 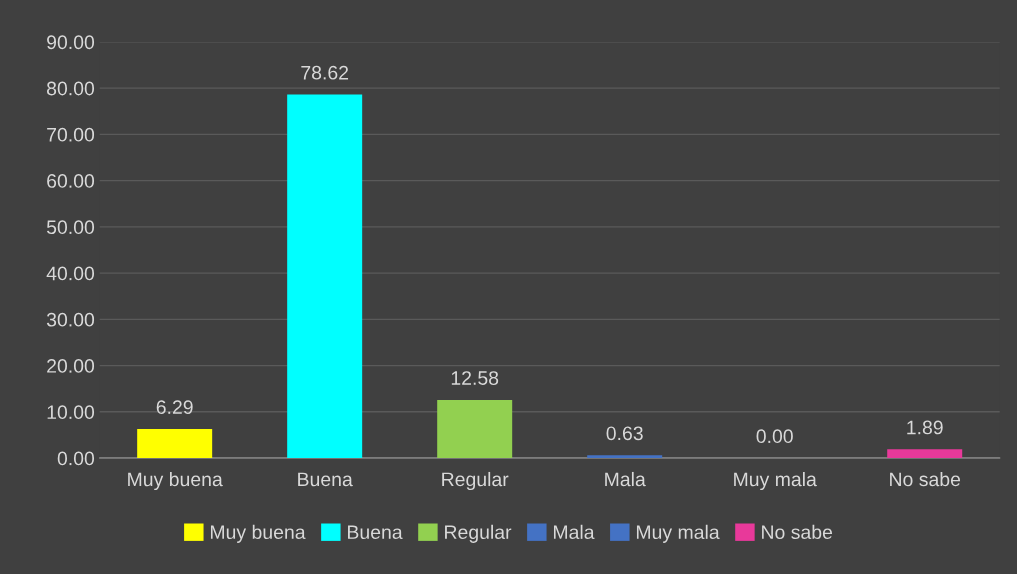 I want to click on y-tick-label: 30.00, so click(x=70, y=319).